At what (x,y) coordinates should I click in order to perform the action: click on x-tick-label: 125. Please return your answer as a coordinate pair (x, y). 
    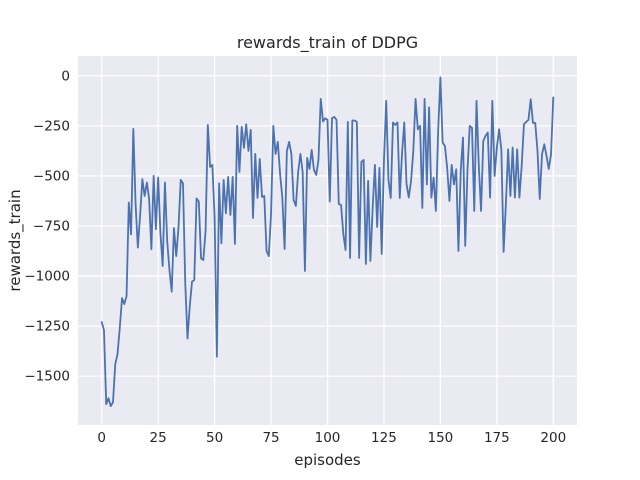
    Looking at the image, I should click on (384, 438).